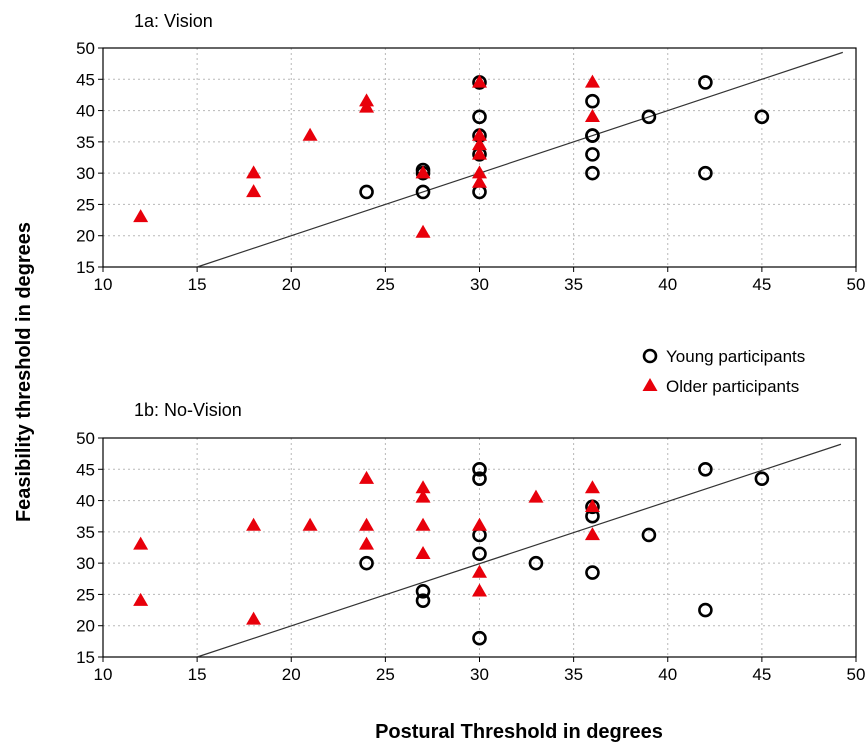 This screenshot has width=865, height=745. Describe the element at coordinates (519, 732) in the screenshot. I see `x-axis-title: Postural Threshold in degrees` at that location.